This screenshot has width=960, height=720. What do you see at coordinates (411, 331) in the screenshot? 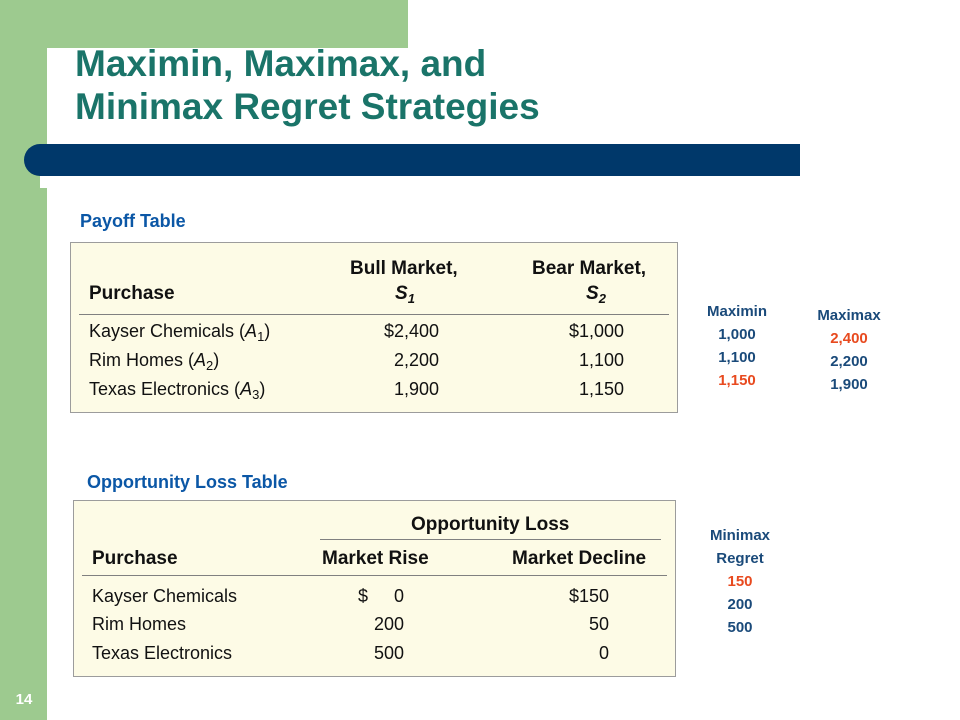
I see `row-bull-value: $2,400` at bounding box center [411, 331].